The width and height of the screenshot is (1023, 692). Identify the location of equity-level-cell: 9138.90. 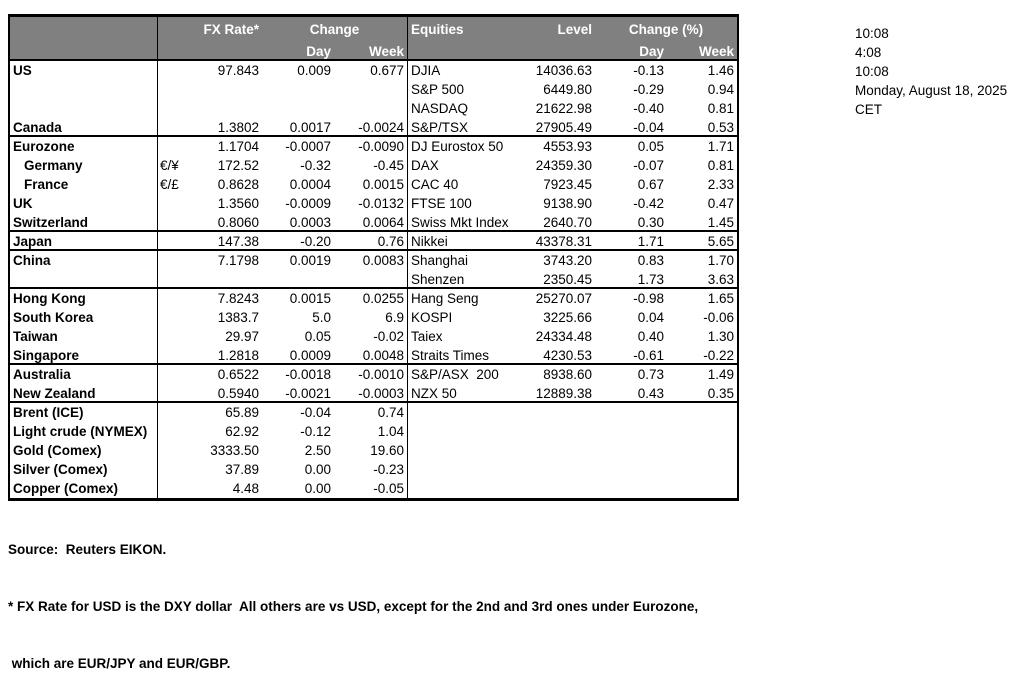
(567, 203).